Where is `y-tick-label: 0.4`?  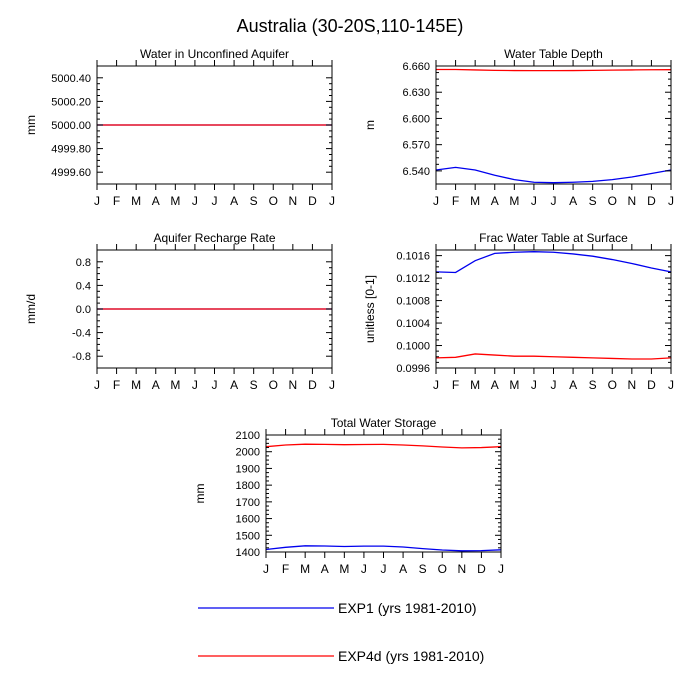 y-tick-label: 0.4 is located at coordinates (83, 286).